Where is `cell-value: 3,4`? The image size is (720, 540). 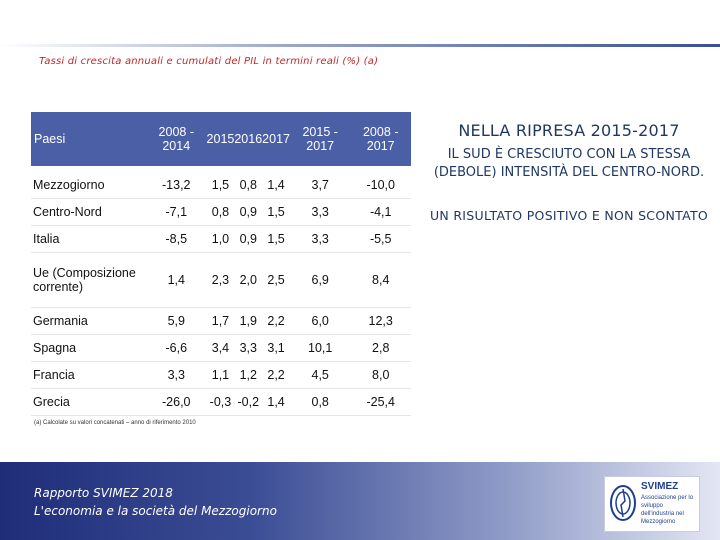
cell-value: 3,4 is located at coordinates (220, 348).